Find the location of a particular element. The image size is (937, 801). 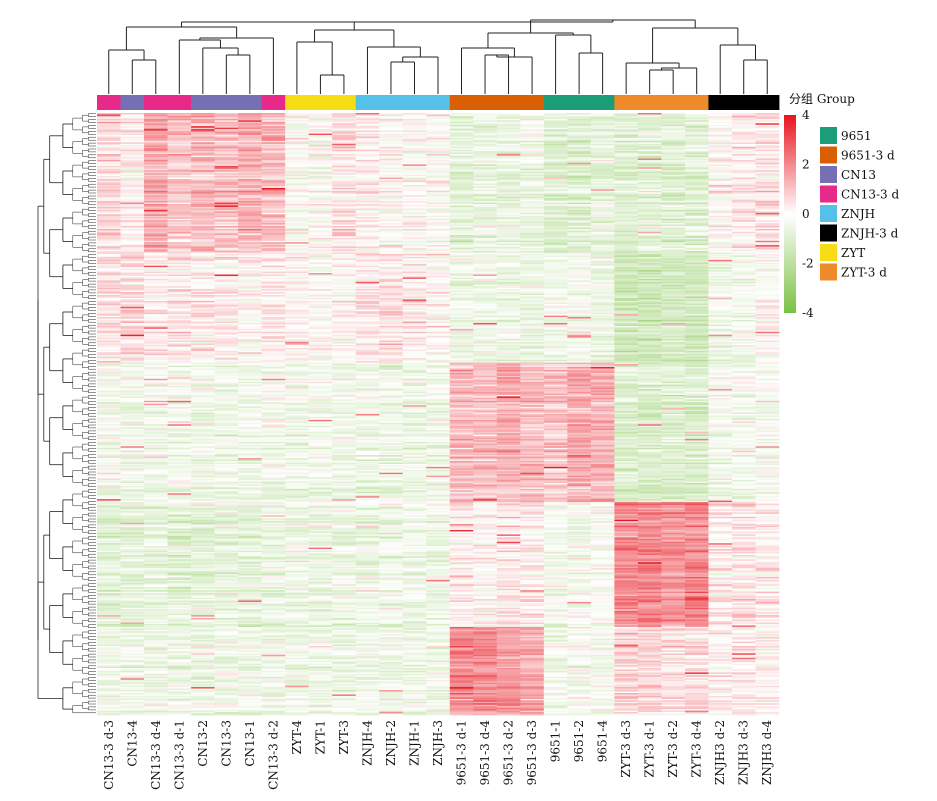

row-dendrogram is located at coordinates (67, 413).